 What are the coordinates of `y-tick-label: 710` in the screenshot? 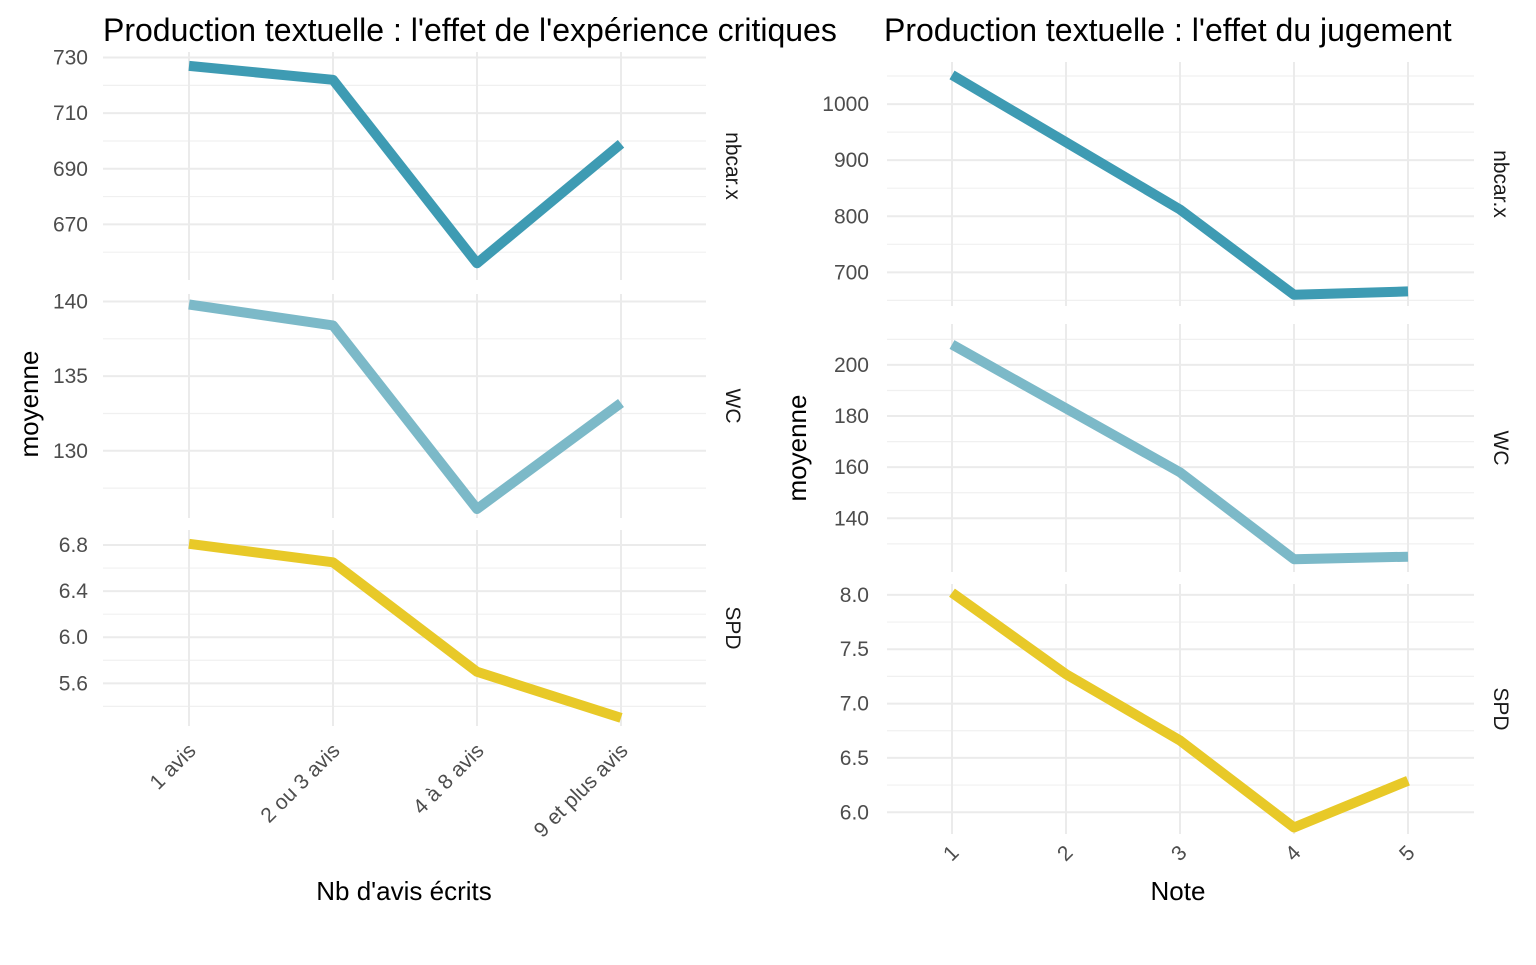 It's located at (70, 113).